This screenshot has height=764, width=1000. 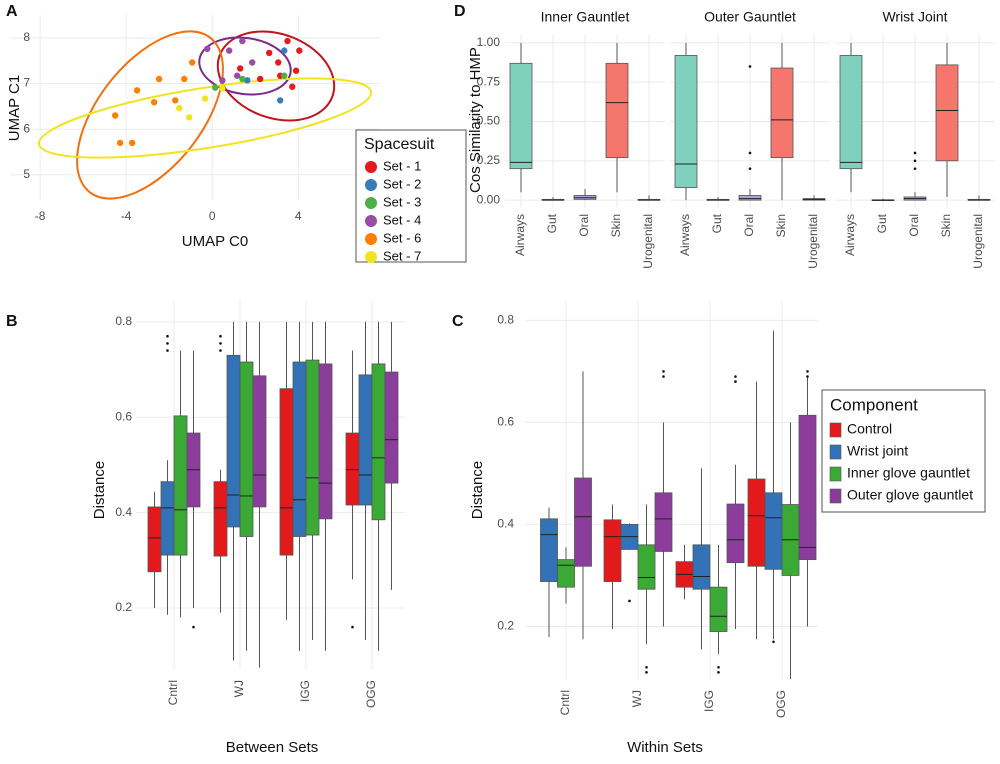 I want to click on x-tick-label: Oral, so click(x=749, y=225).